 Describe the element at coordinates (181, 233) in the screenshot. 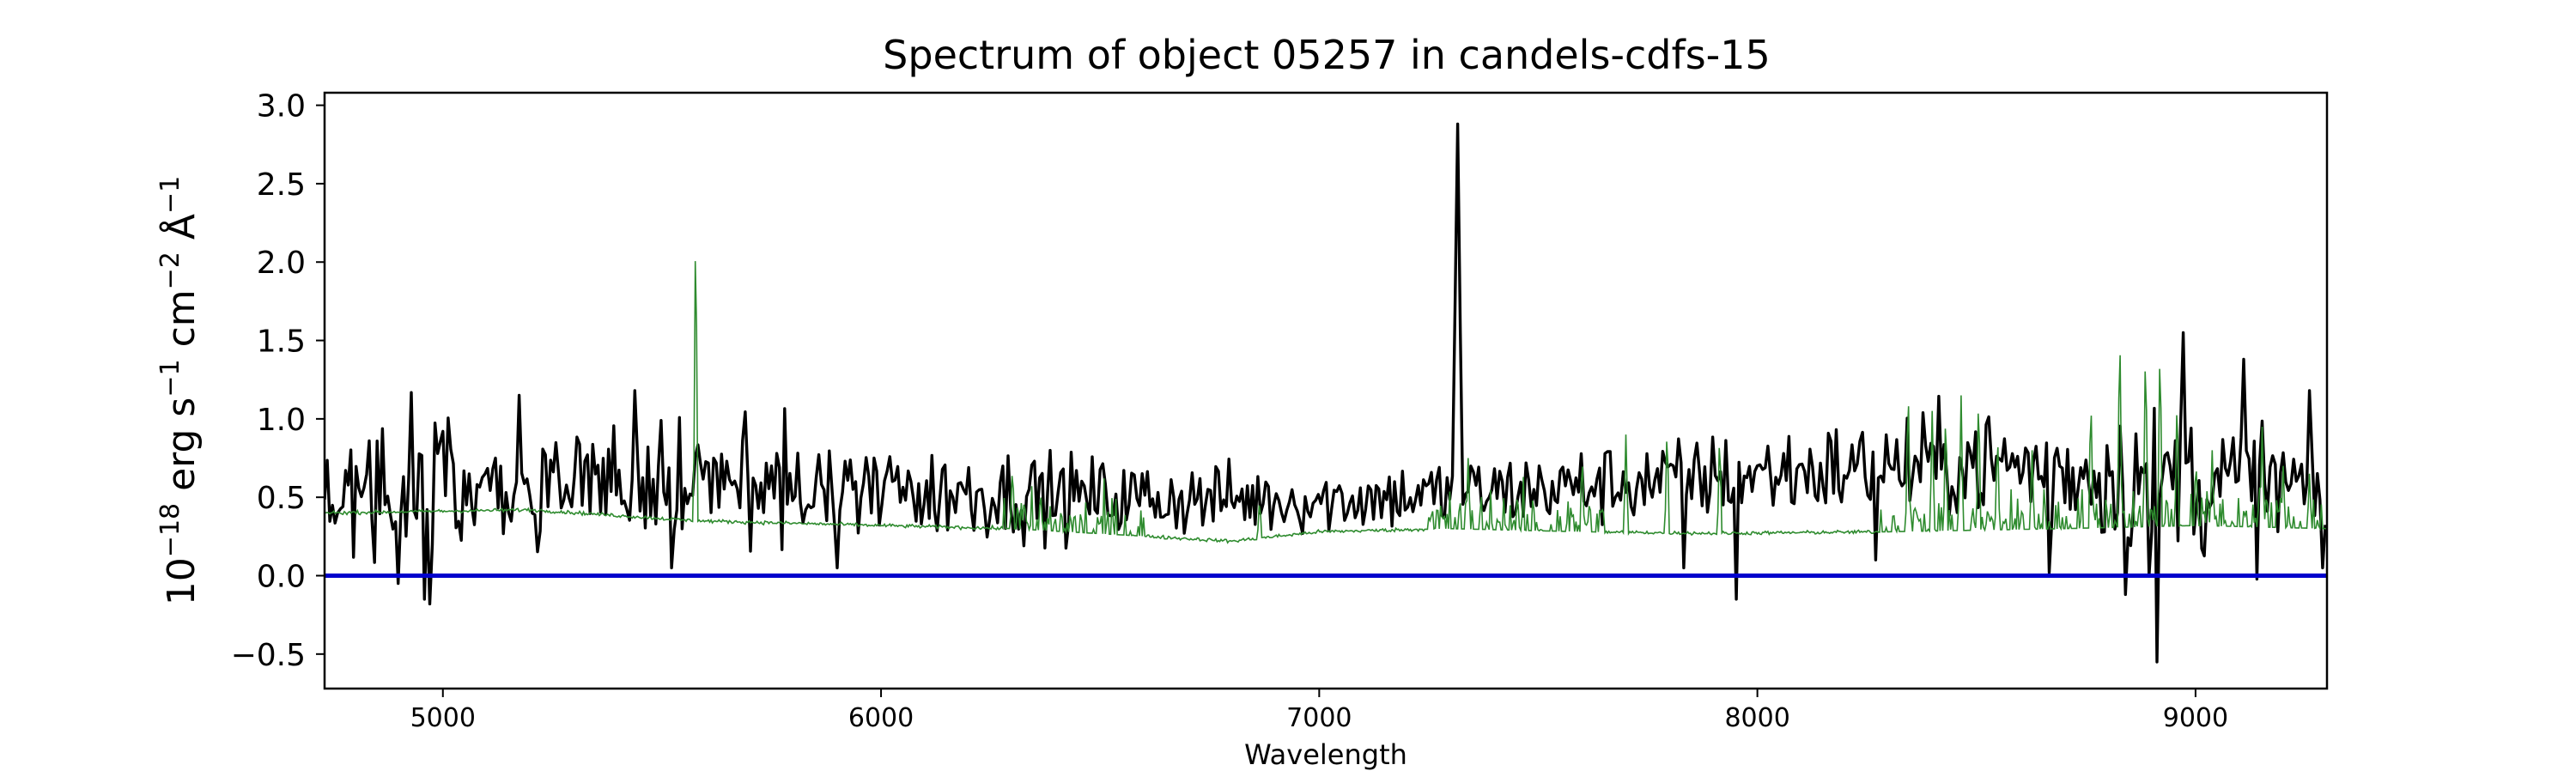

I see `y-axis-label-angstrom: Å` at that location.